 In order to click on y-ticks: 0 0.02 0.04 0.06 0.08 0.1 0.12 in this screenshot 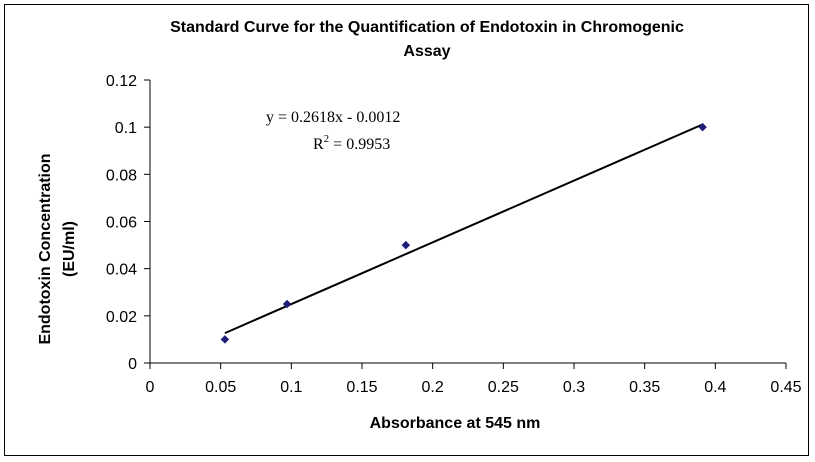, I will do `click(128, 223)`.